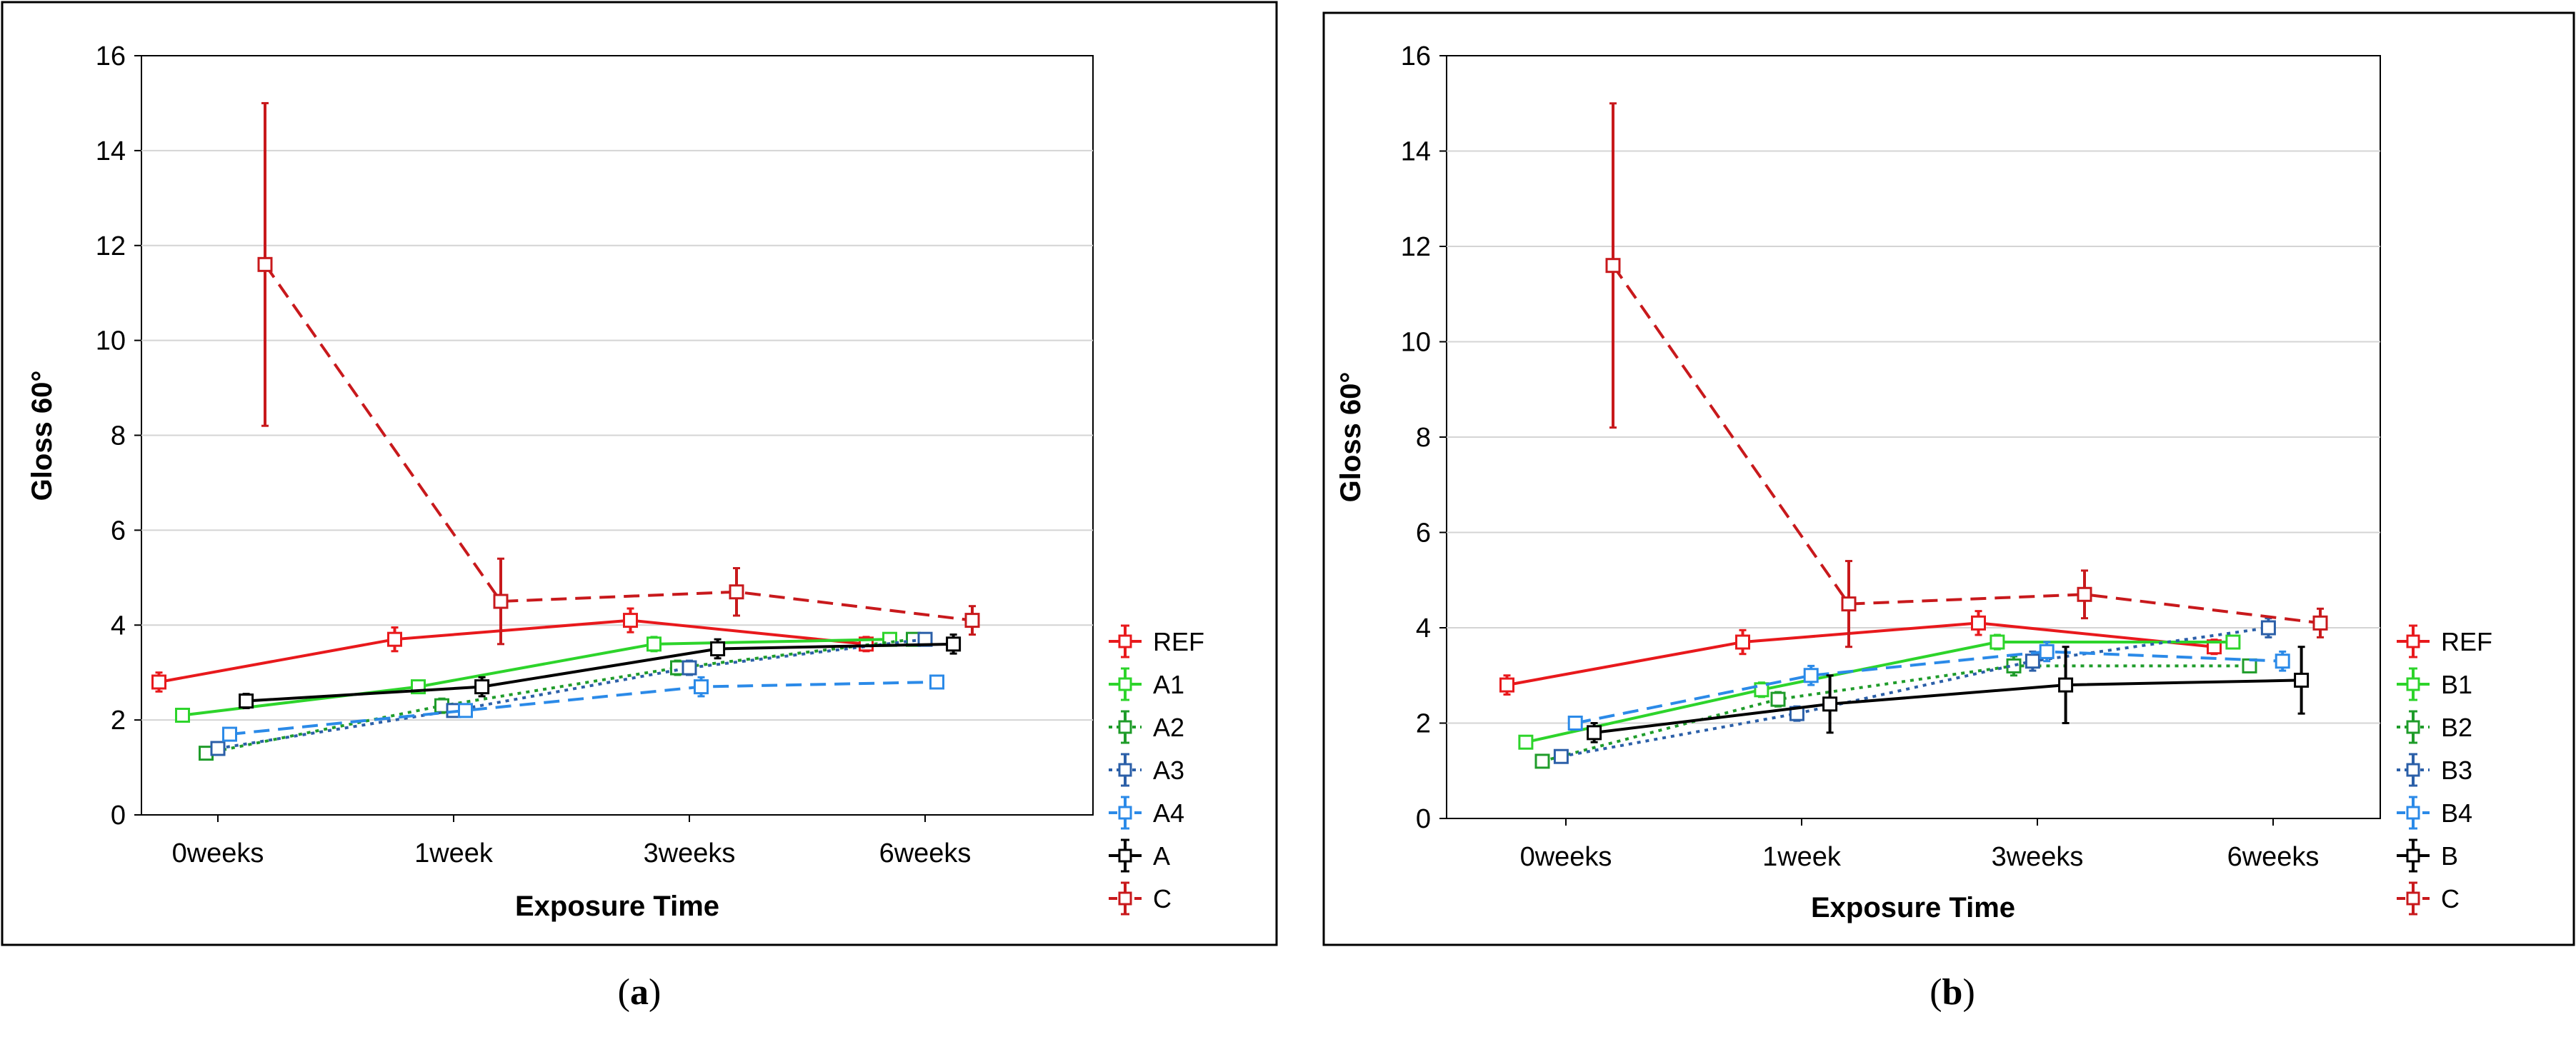  I want to click on panel-b-x-tick-label: 6weeks, so click(2273, 857).